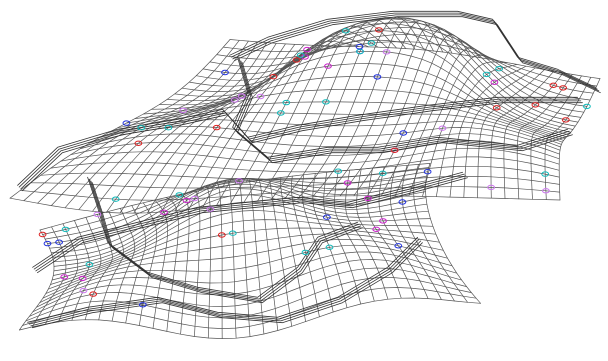 The width and height of the screenshot is (608, 361). Describe the element at coordinates (237, 209) in the screenshot. I see `lower-lobe-row-line` at that location.